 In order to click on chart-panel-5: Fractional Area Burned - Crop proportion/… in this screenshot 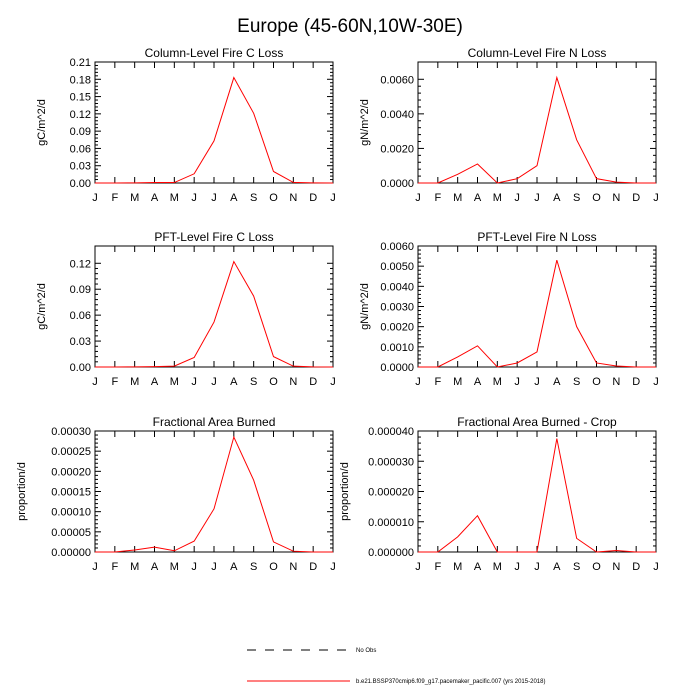, I will do `click(499, 494)`.